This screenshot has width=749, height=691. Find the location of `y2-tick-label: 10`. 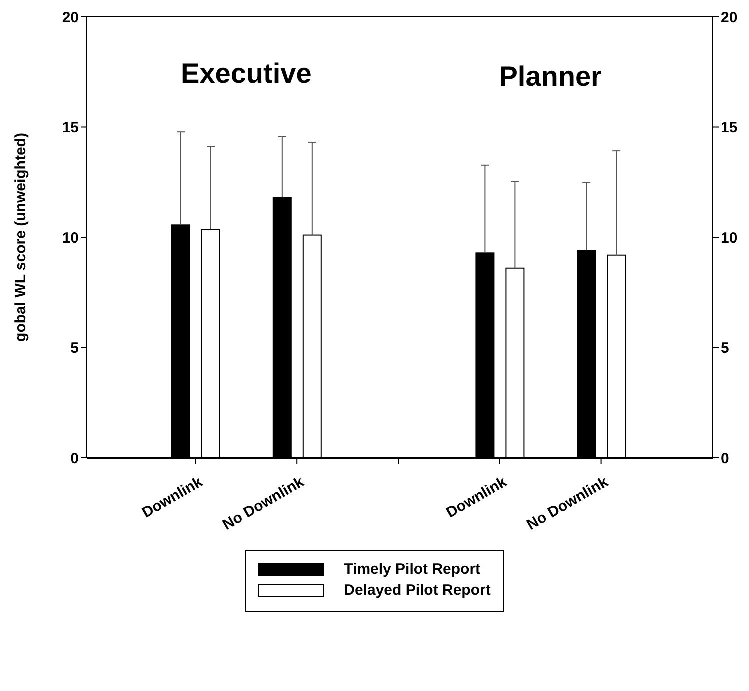

y2-tick-label: 10 is located at coordinates (729, 238).